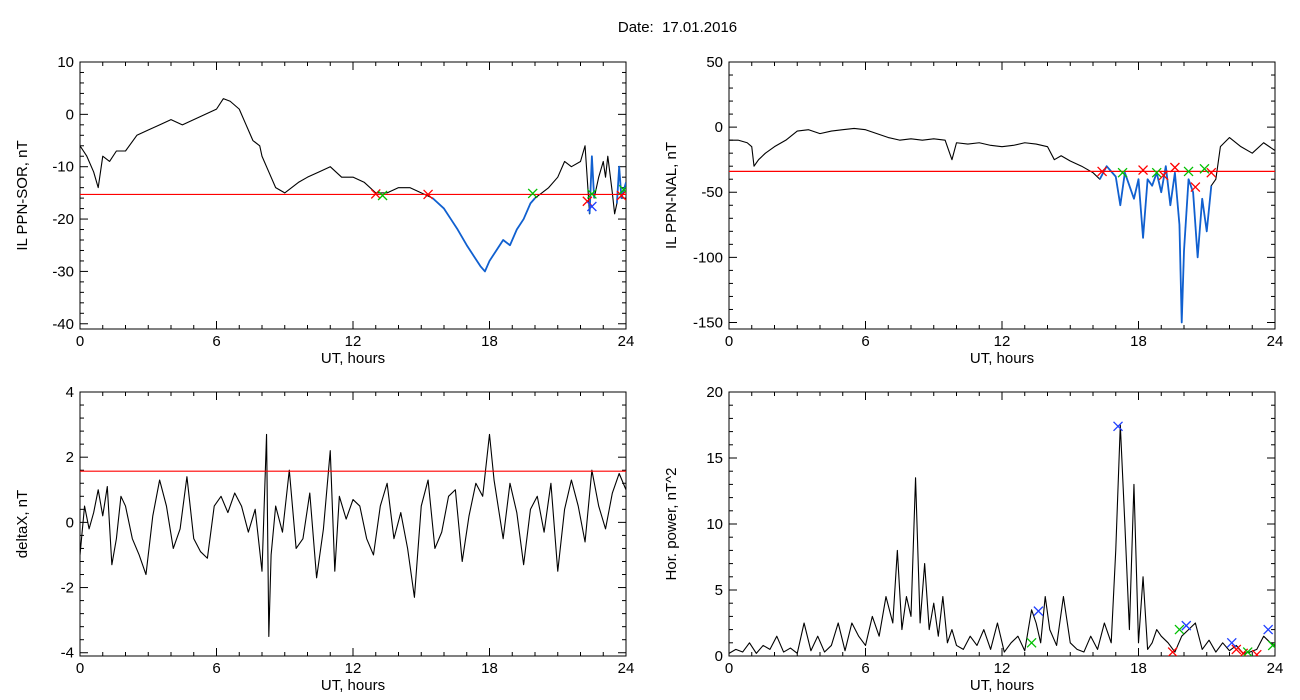  I want to click on y-axis-label: deltaX, nT, so click(22, 524).